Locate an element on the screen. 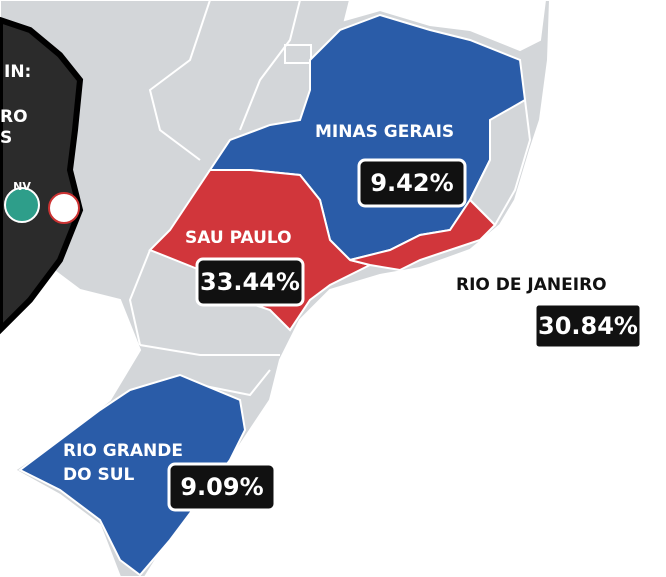  region-name: SAU PAULO is located at coordinates (238, 238).